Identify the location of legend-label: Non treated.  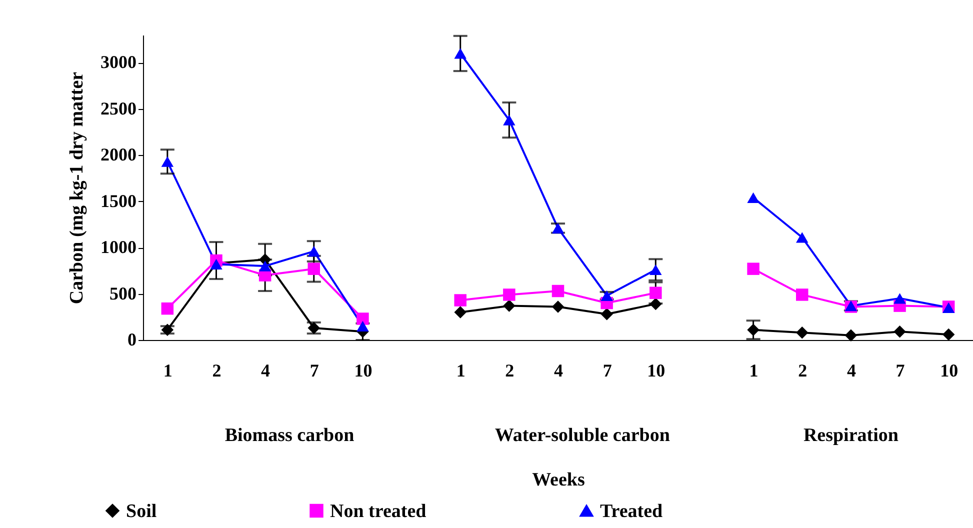
(378, 511).